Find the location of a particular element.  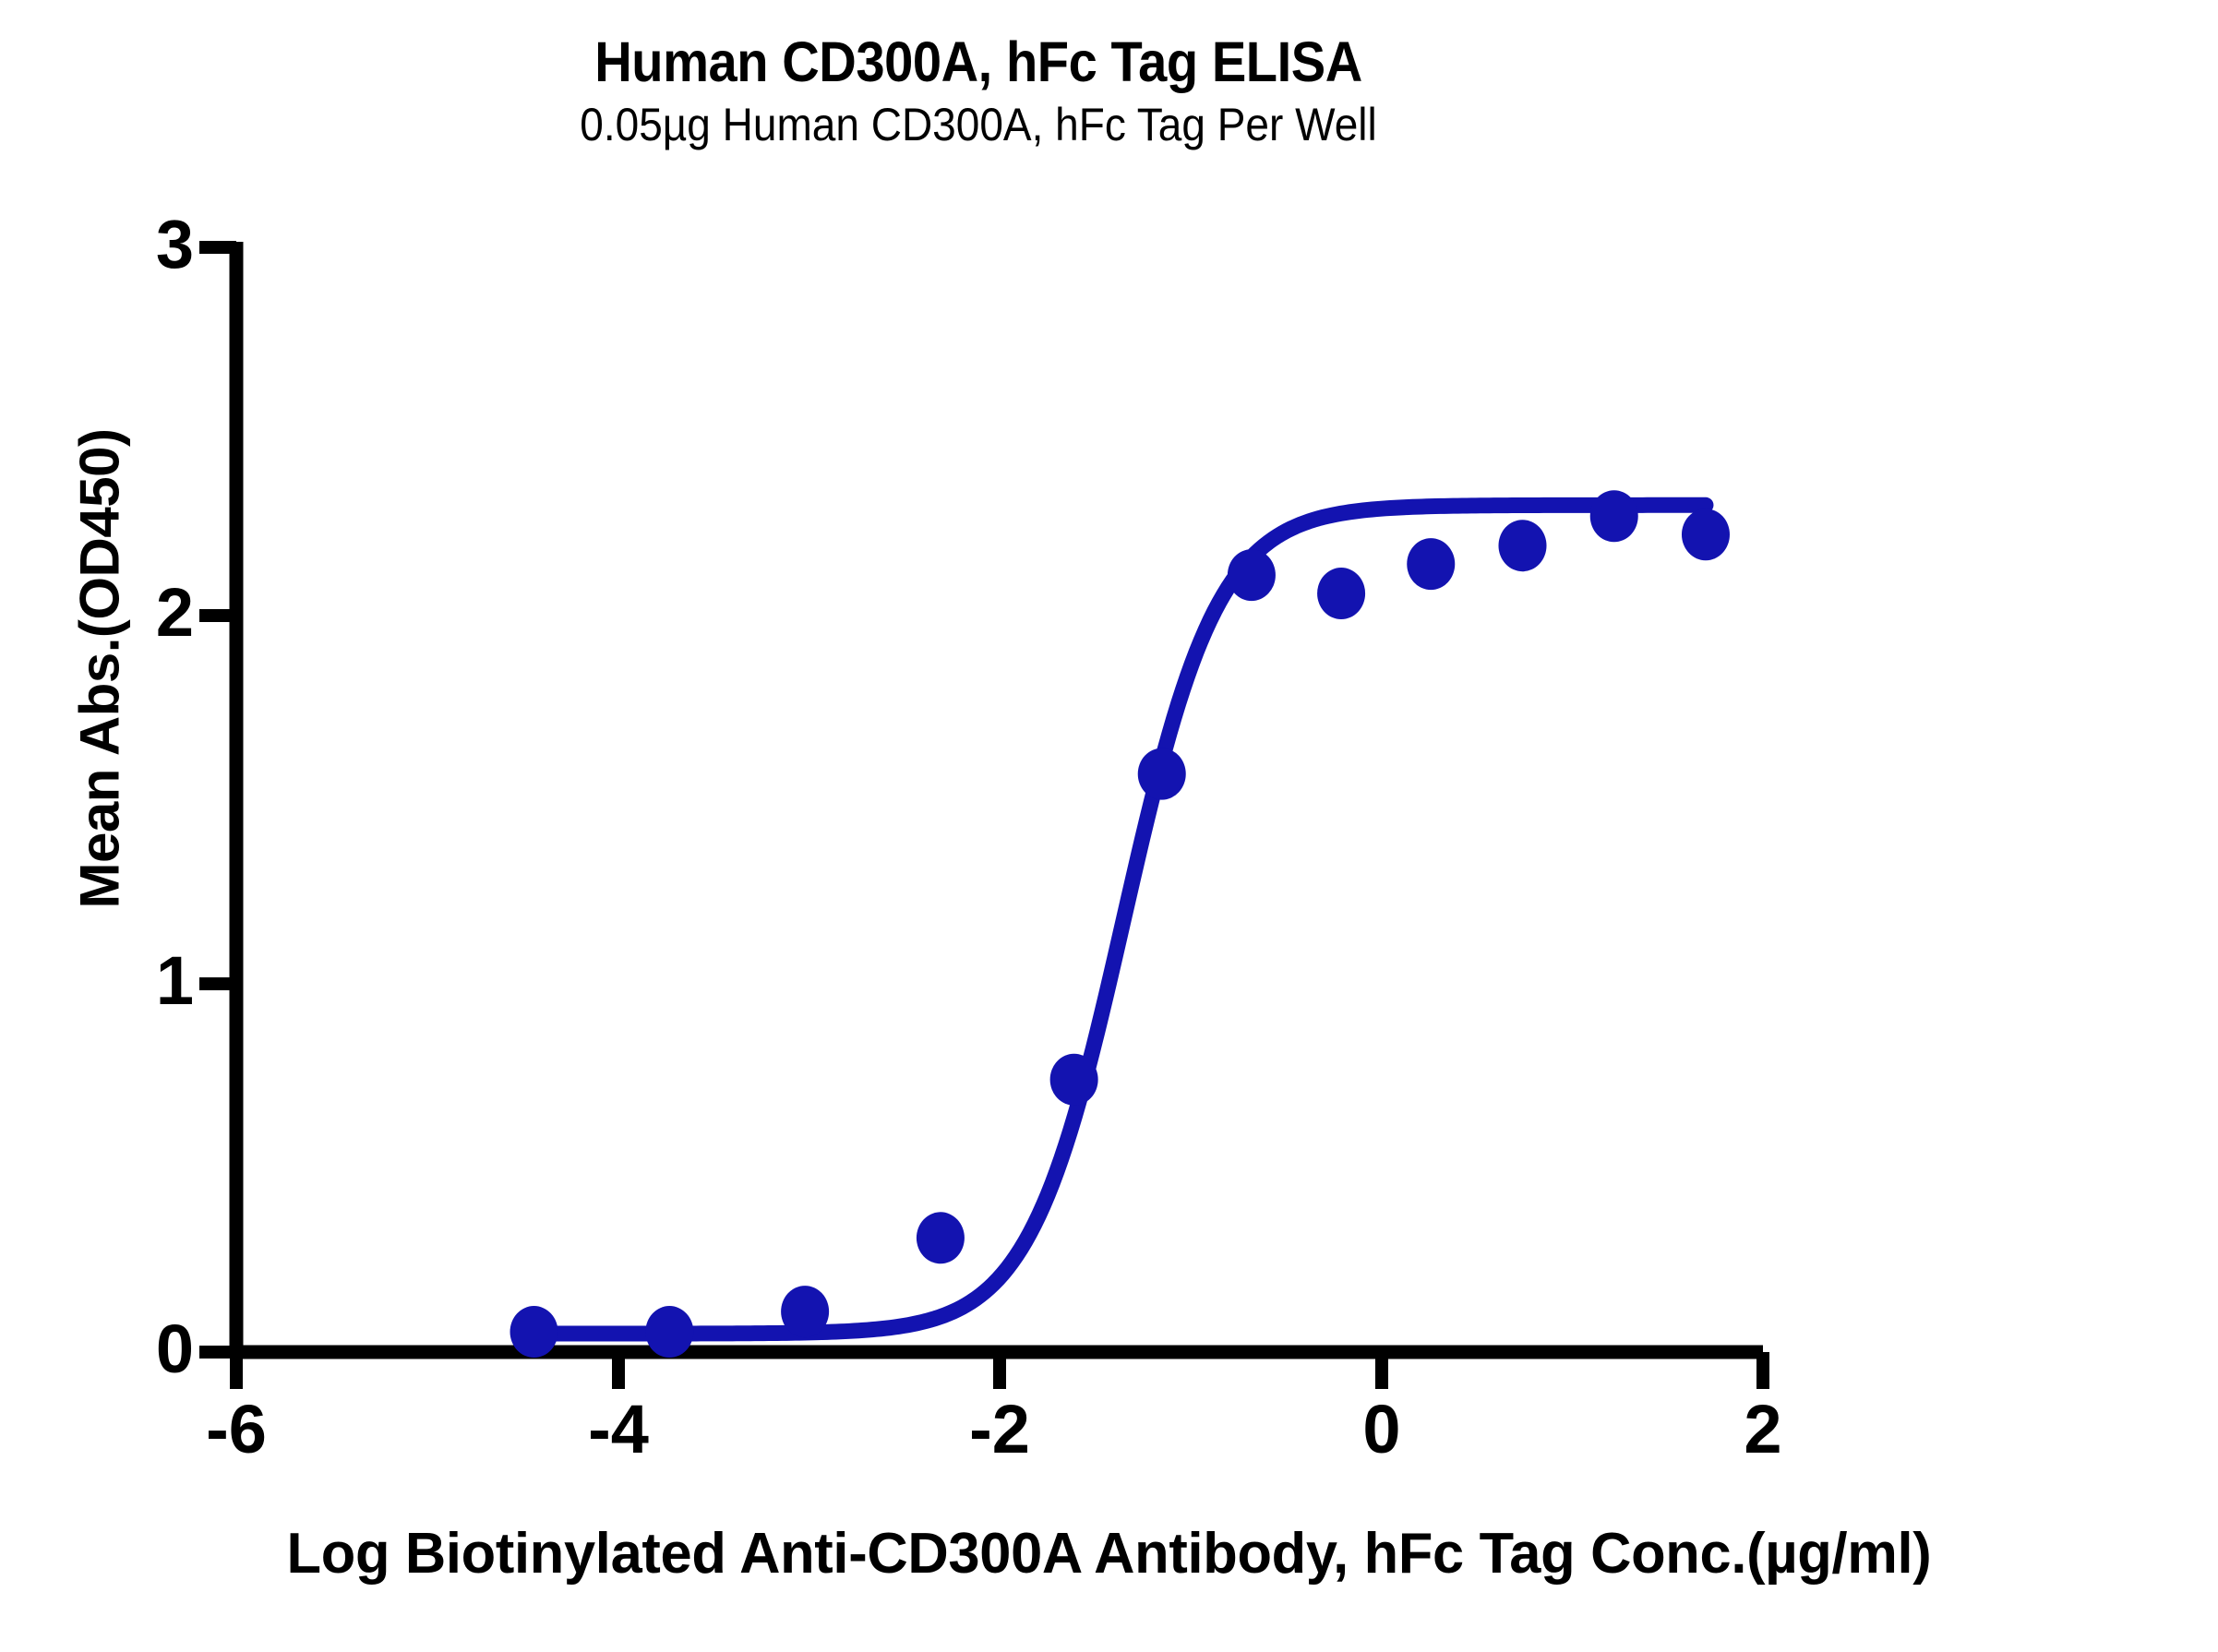

x-tick-label-neg6: -6 is located at coordinates (236, 1429).